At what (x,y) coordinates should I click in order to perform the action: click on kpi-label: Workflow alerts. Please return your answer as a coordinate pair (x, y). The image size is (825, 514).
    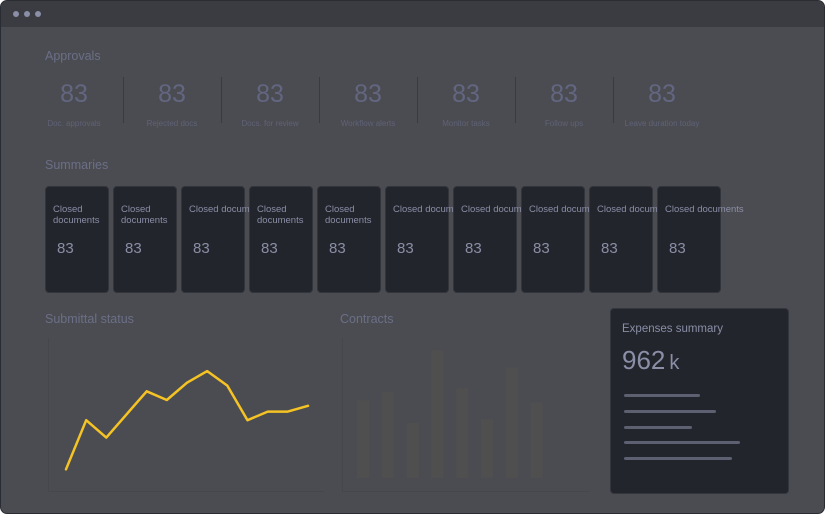
    Looking at the image, I should click on (368, 123).